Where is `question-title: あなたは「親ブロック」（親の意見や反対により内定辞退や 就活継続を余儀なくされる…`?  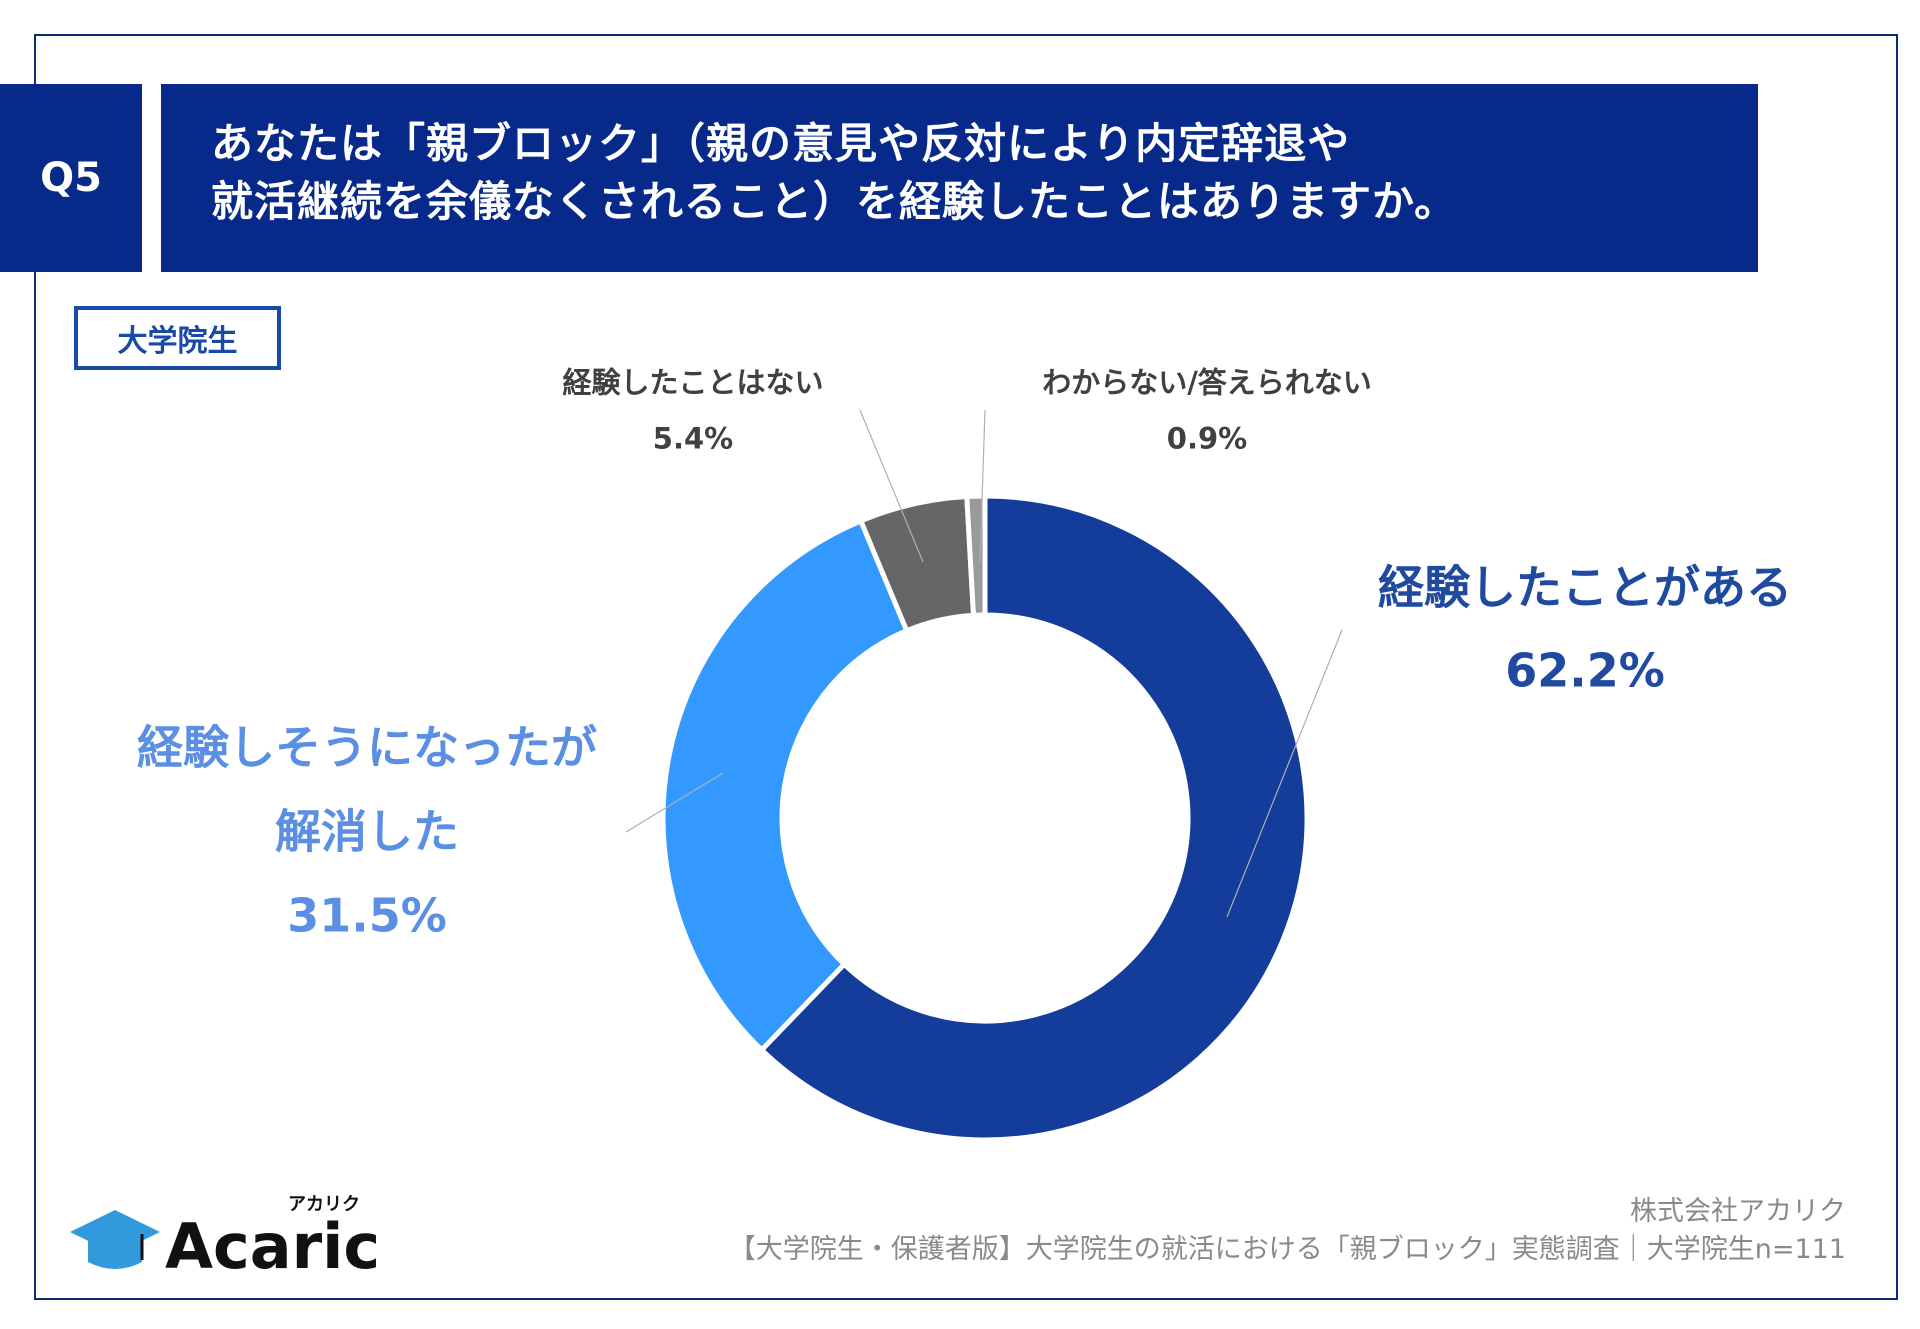
question-title: あなたは「親ブロック」（親の意見や反対により内定辞退や 就活継続を余儀なくされる… is located at coordinates (959, 178).